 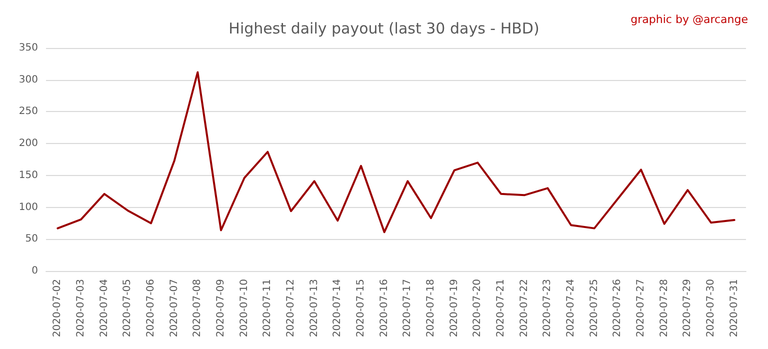 What do you see at coordinates (31, 239) in the screenshot?
I see `y-tick-label: 50` at bounding box center [31, 239].